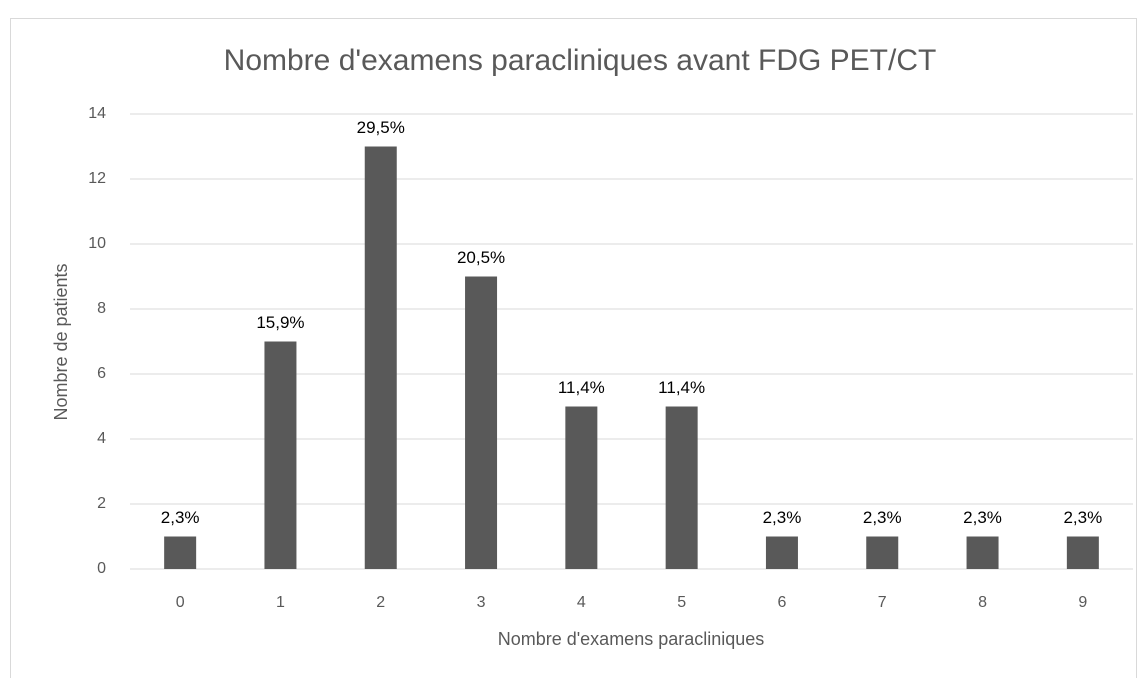  Describe the element at coordinates (280, 602) in the screenshot. I see `x-tick-label: 1` at that location.